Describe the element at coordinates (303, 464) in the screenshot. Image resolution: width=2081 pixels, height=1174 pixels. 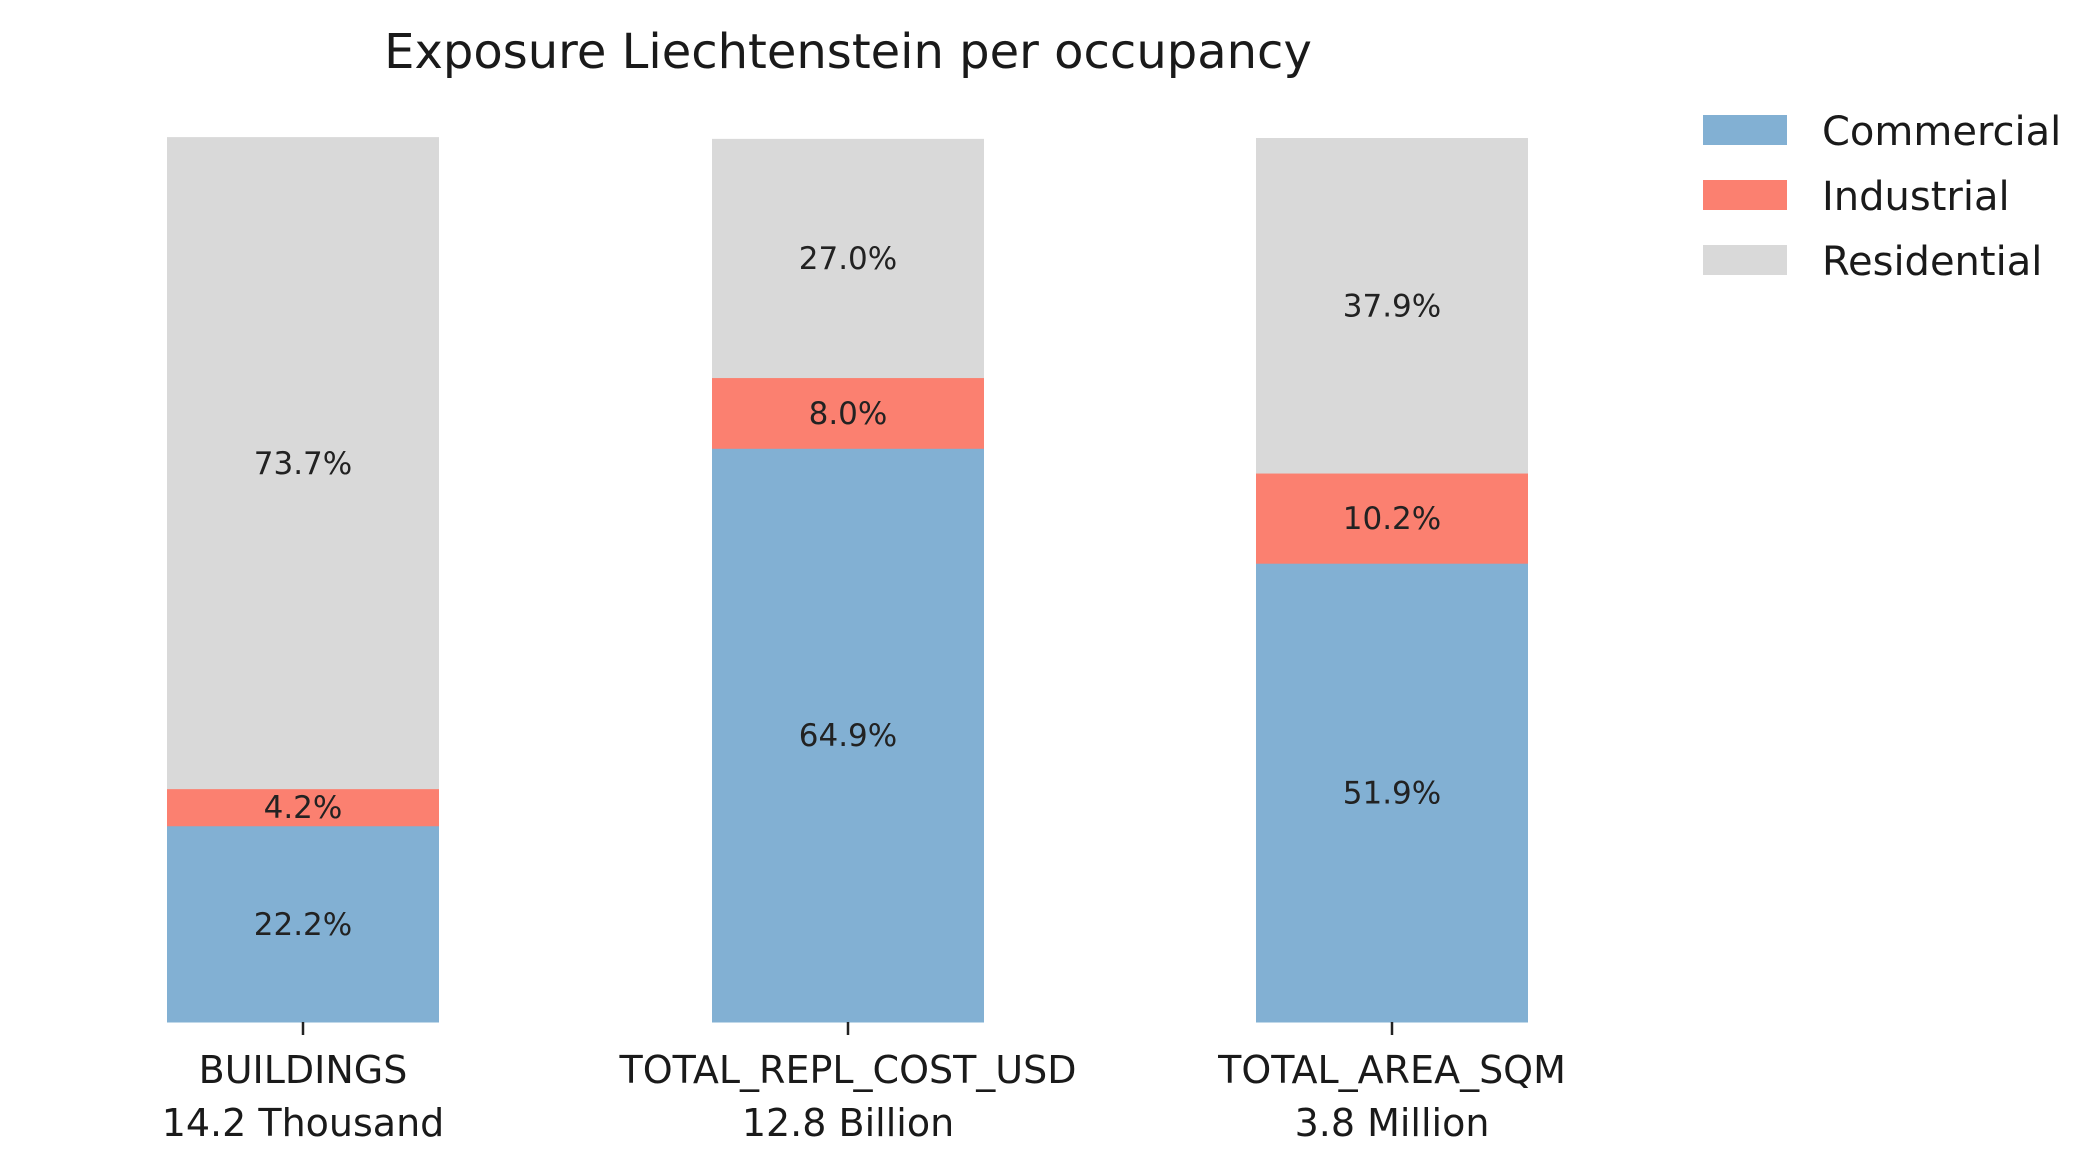
I see `data-label-buildings-residential: 73.7%` at that location.